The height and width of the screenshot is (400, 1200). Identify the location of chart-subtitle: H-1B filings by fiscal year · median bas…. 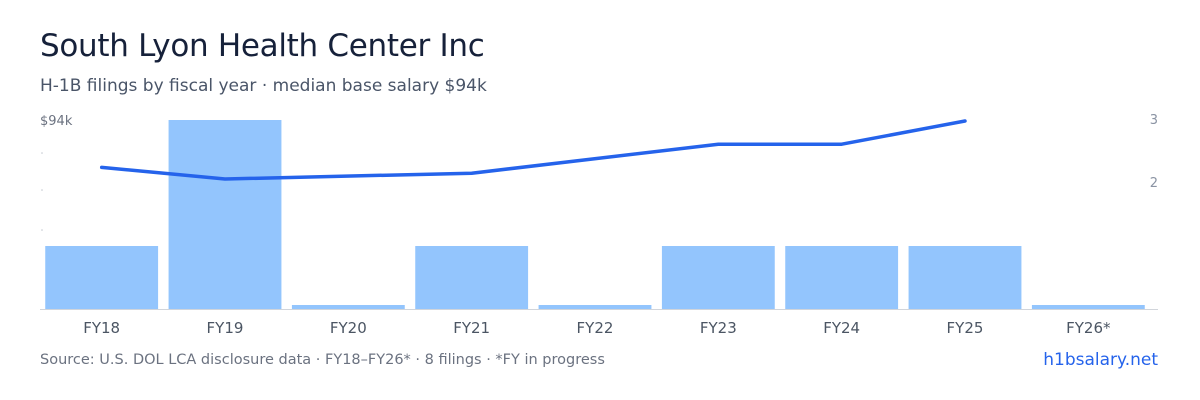
(263, 86).